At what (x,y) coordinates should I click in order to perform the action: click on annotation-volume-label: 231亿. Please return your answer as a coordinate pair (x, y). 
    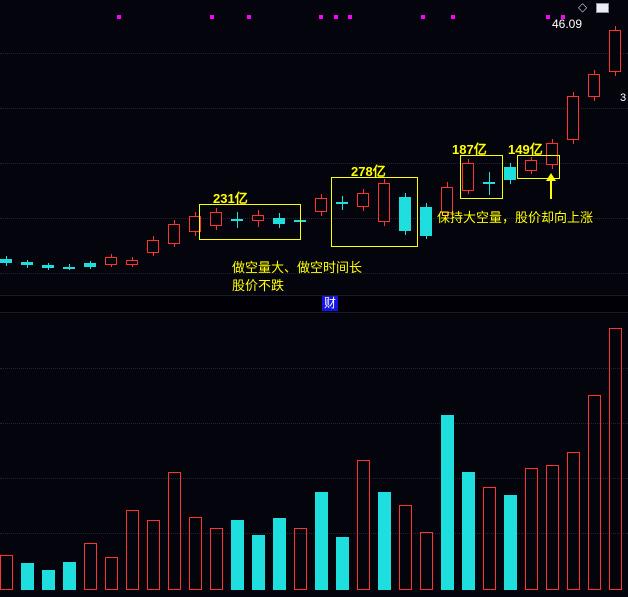
    Looking at the image, I should click on (230, 198).